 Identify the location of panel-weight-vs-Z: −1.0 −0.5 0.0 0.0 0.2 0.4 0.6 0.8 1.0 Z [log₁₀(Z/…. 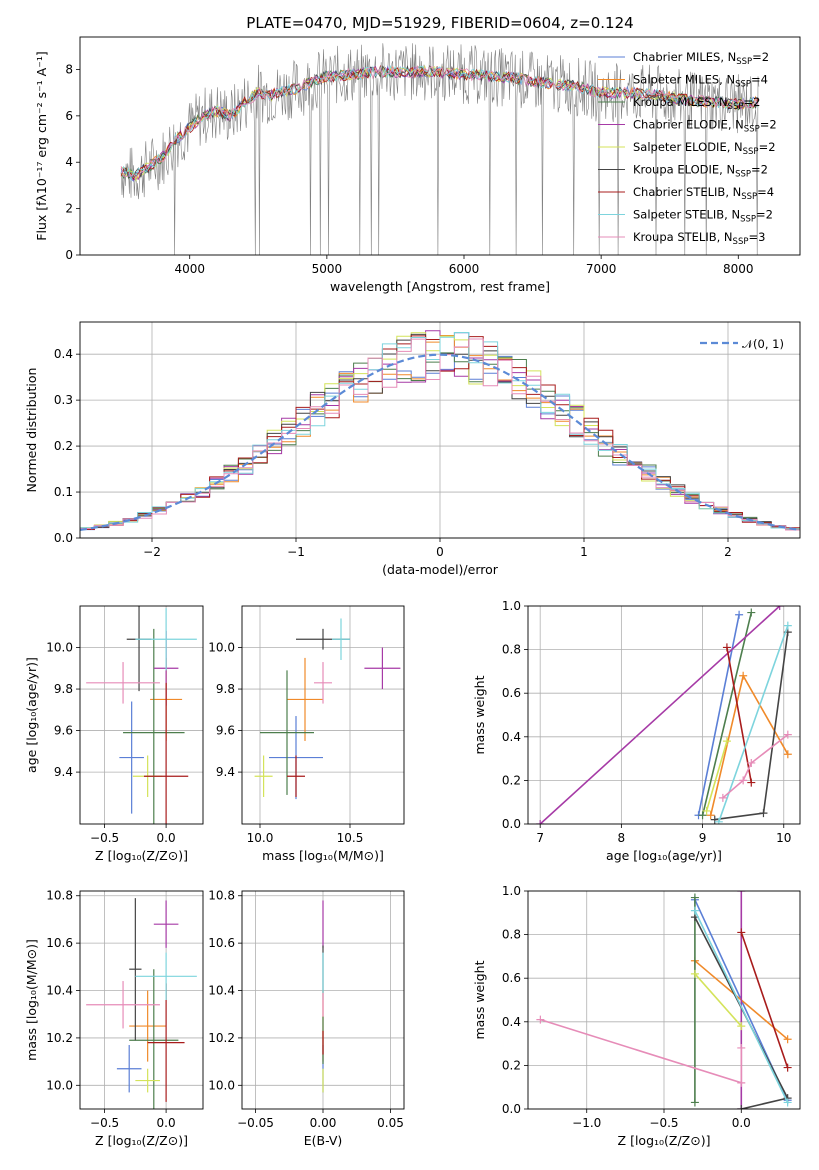
(636, 1016).